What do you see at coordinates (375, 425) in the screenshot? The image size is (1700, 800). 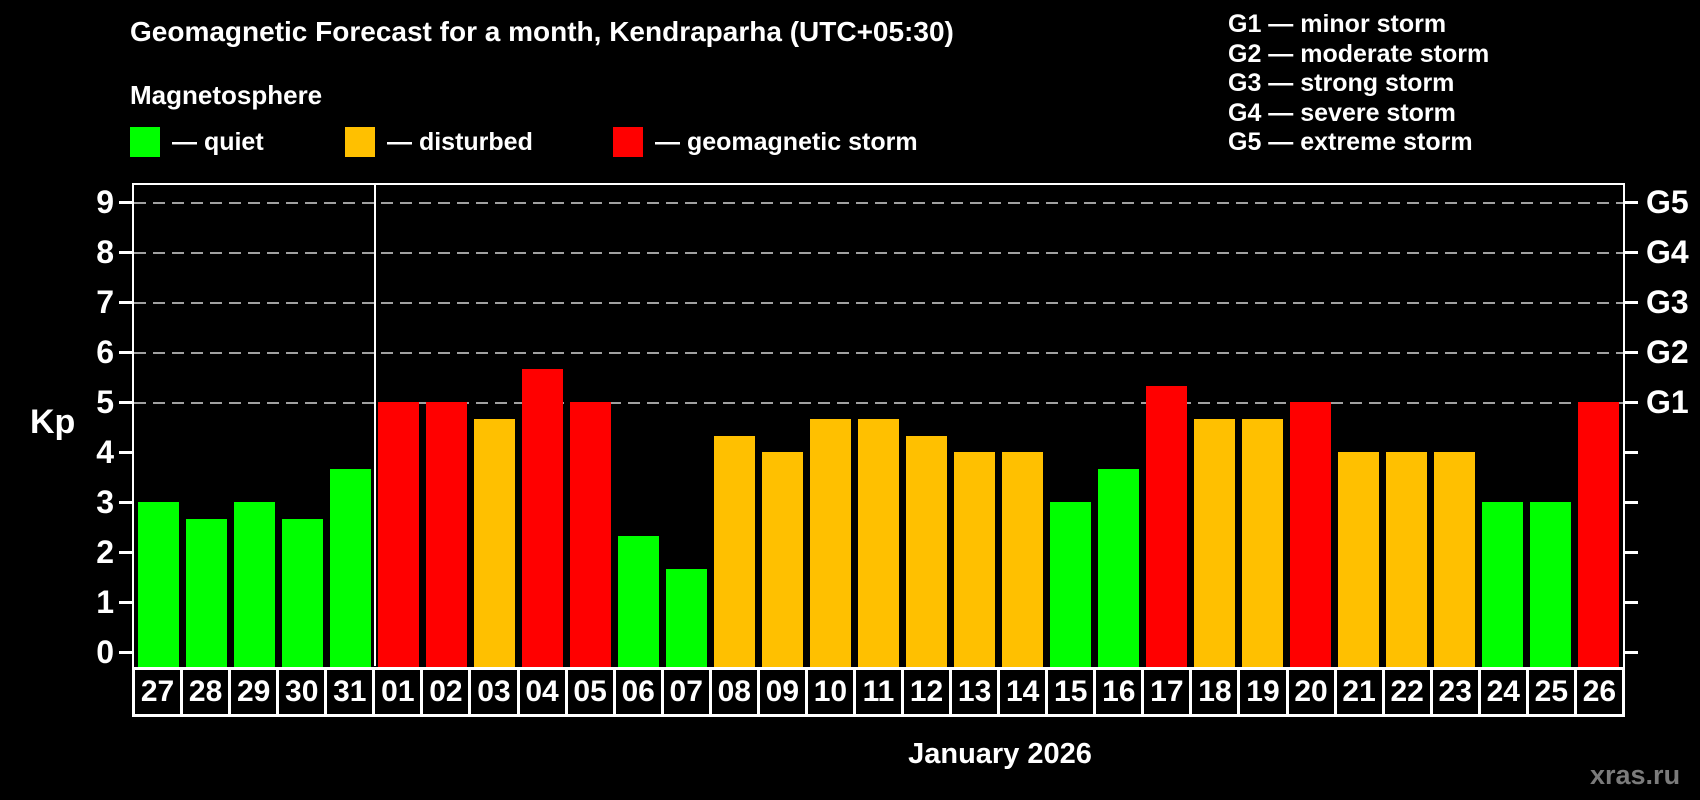 I see `month-separator-line` at bounding box center [375, 425].